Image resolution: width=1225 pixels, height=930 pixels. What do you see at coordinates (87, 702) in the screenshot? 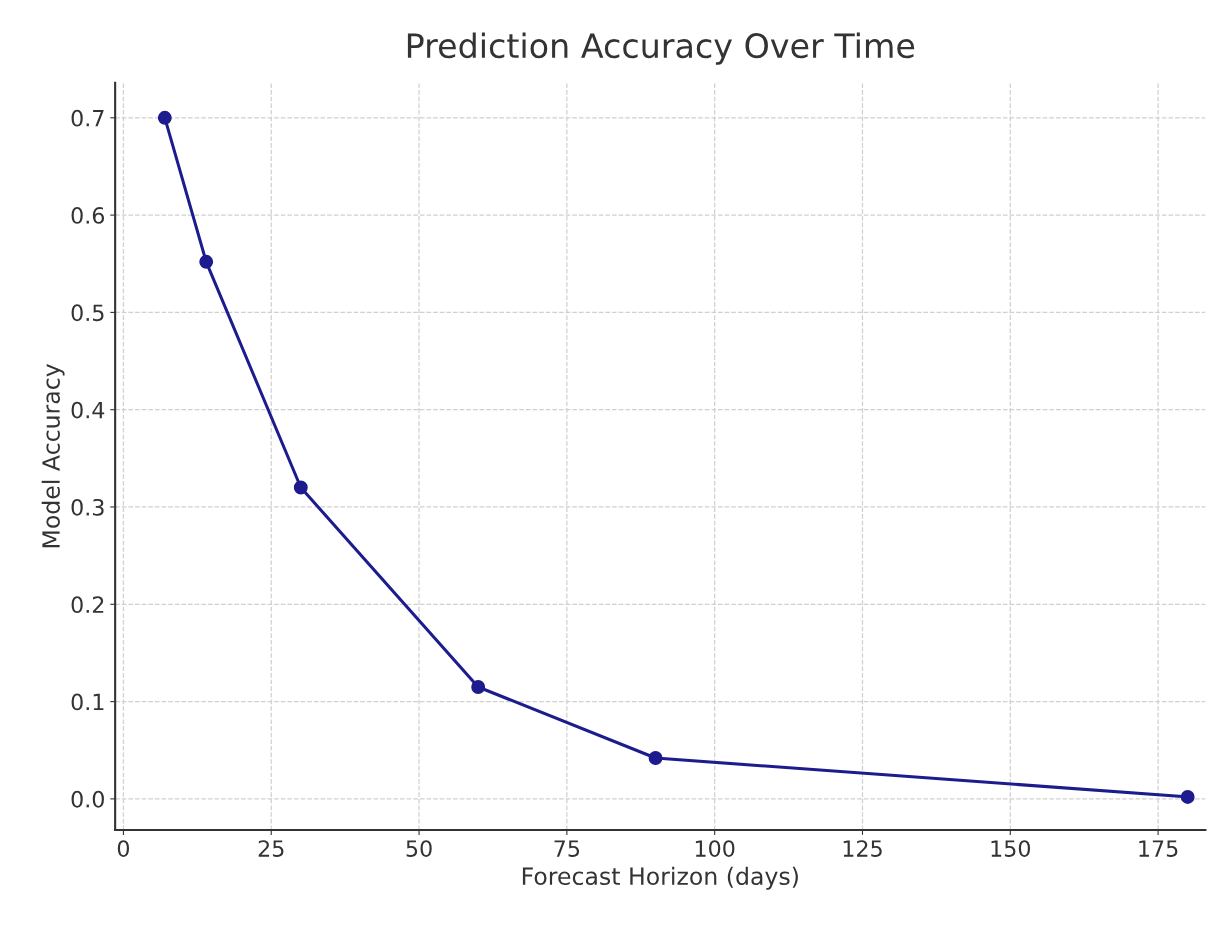
I see `y-tick-label: 0.1` at bounding box center [87, 702].